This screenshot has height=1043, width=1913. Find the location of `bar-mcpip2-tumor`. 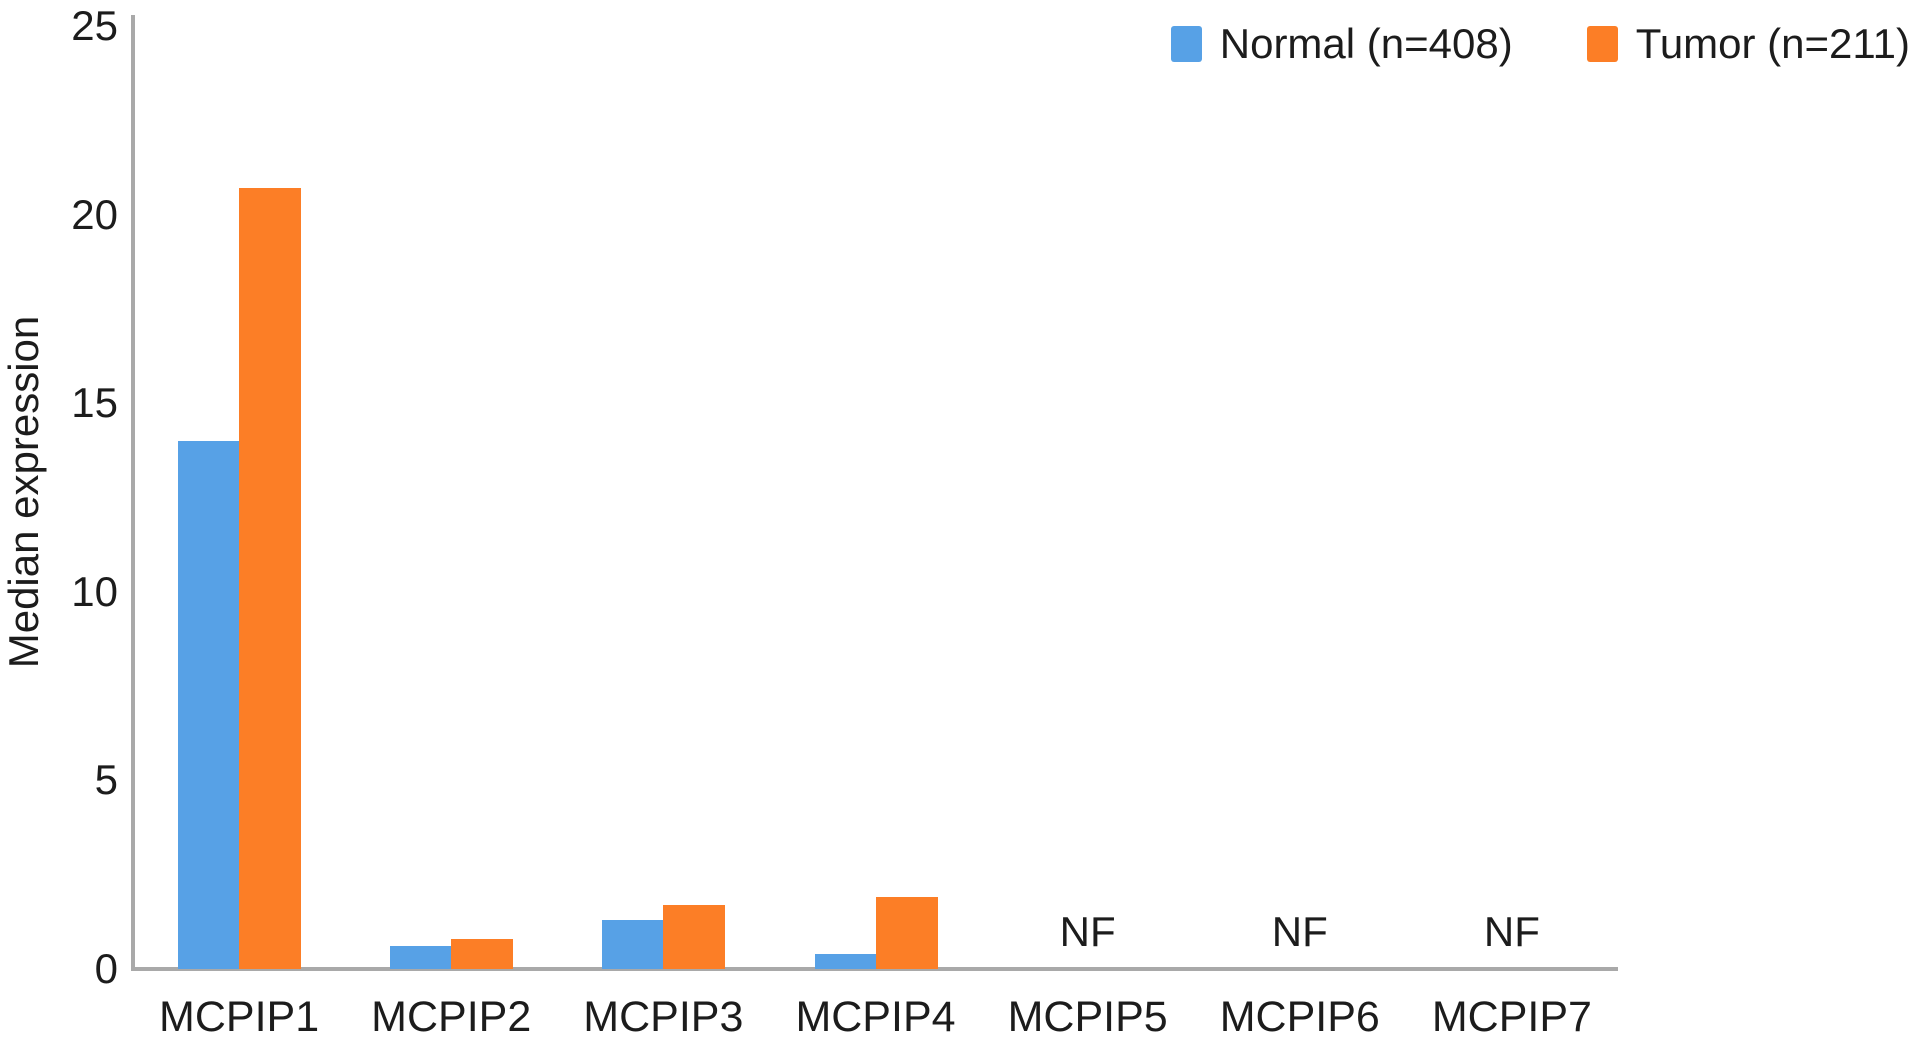

bar-mcpip2-tumor is located at coordinates (482, 953).